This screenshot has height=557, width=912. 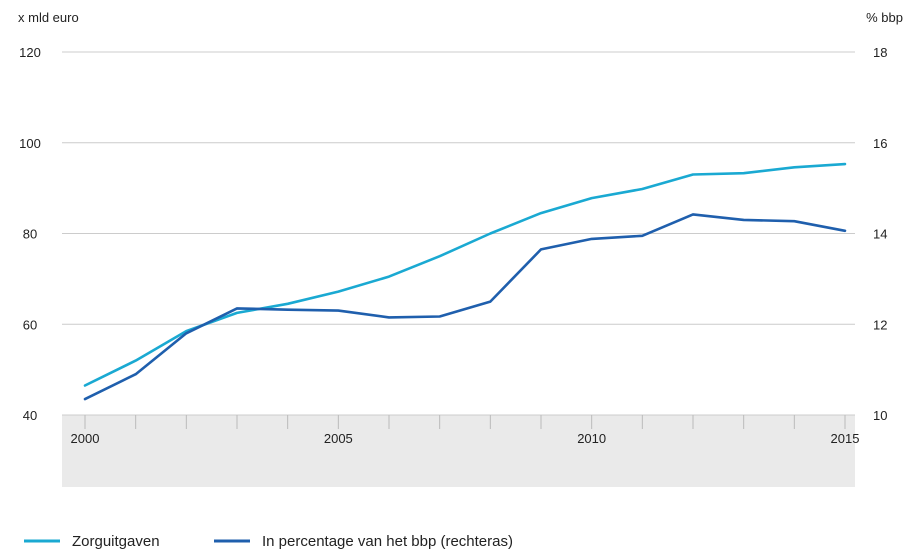 What do you see at coordinates (30, 324) in the screenshot?
I see `y-left-tick-label: 60` at bounding box center [30, 324].